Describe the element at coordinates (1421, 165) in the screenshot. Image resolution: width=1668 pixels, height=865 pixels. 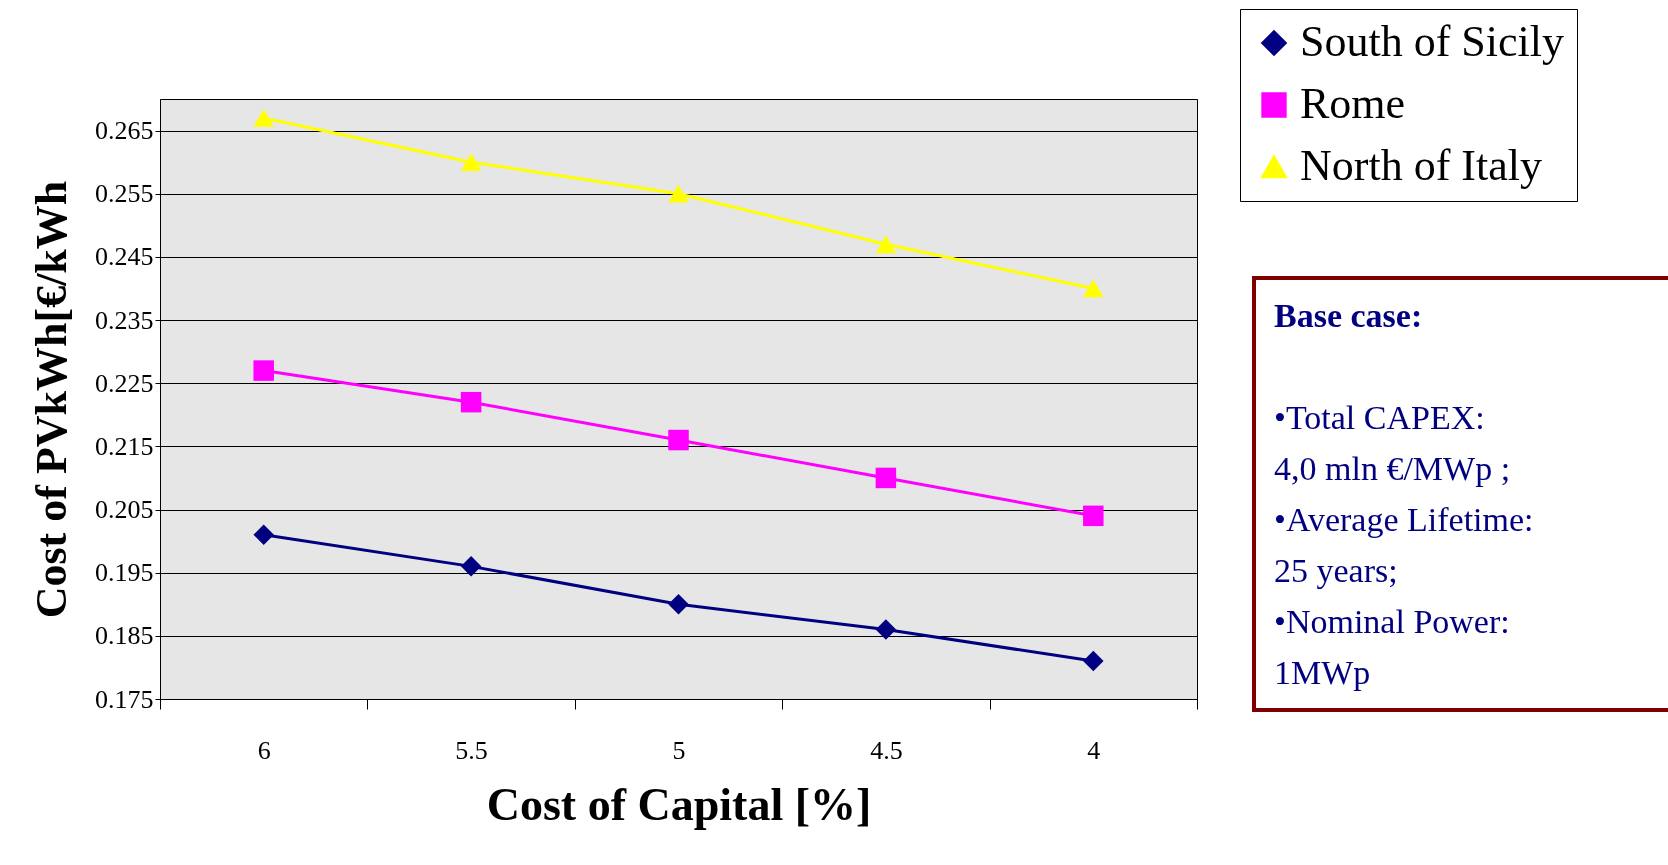
I see `legend-label: North of Italy` at that location.